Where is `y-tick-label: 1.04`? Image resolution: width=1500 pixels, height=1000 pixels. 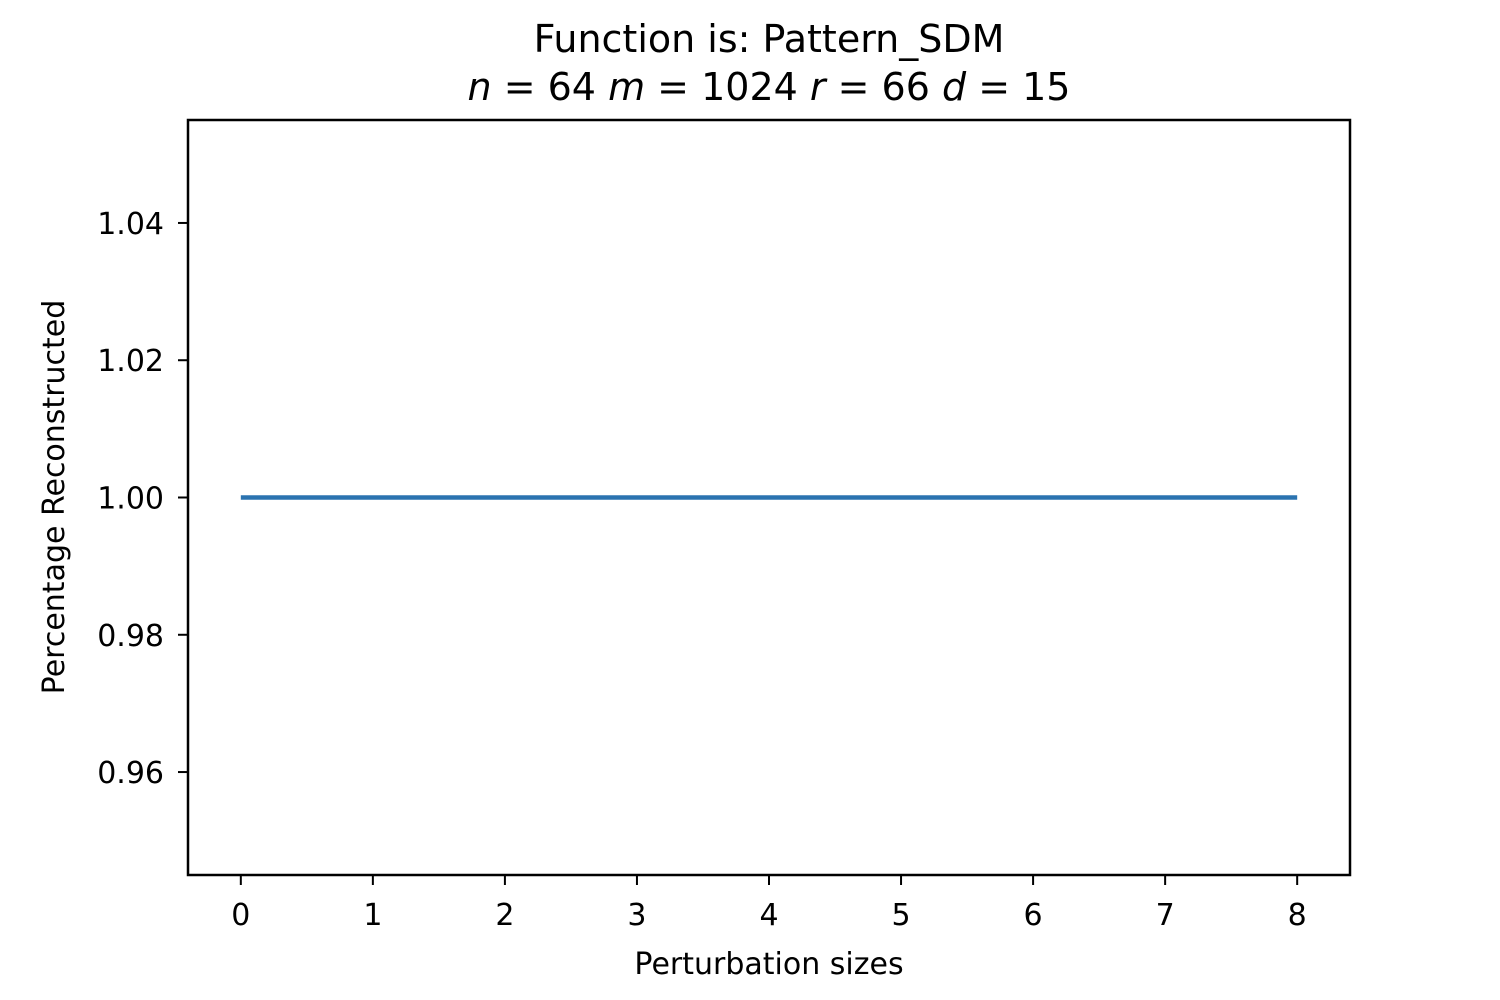
y-tick-label: 1.04 is located at coordinates (130, 224).